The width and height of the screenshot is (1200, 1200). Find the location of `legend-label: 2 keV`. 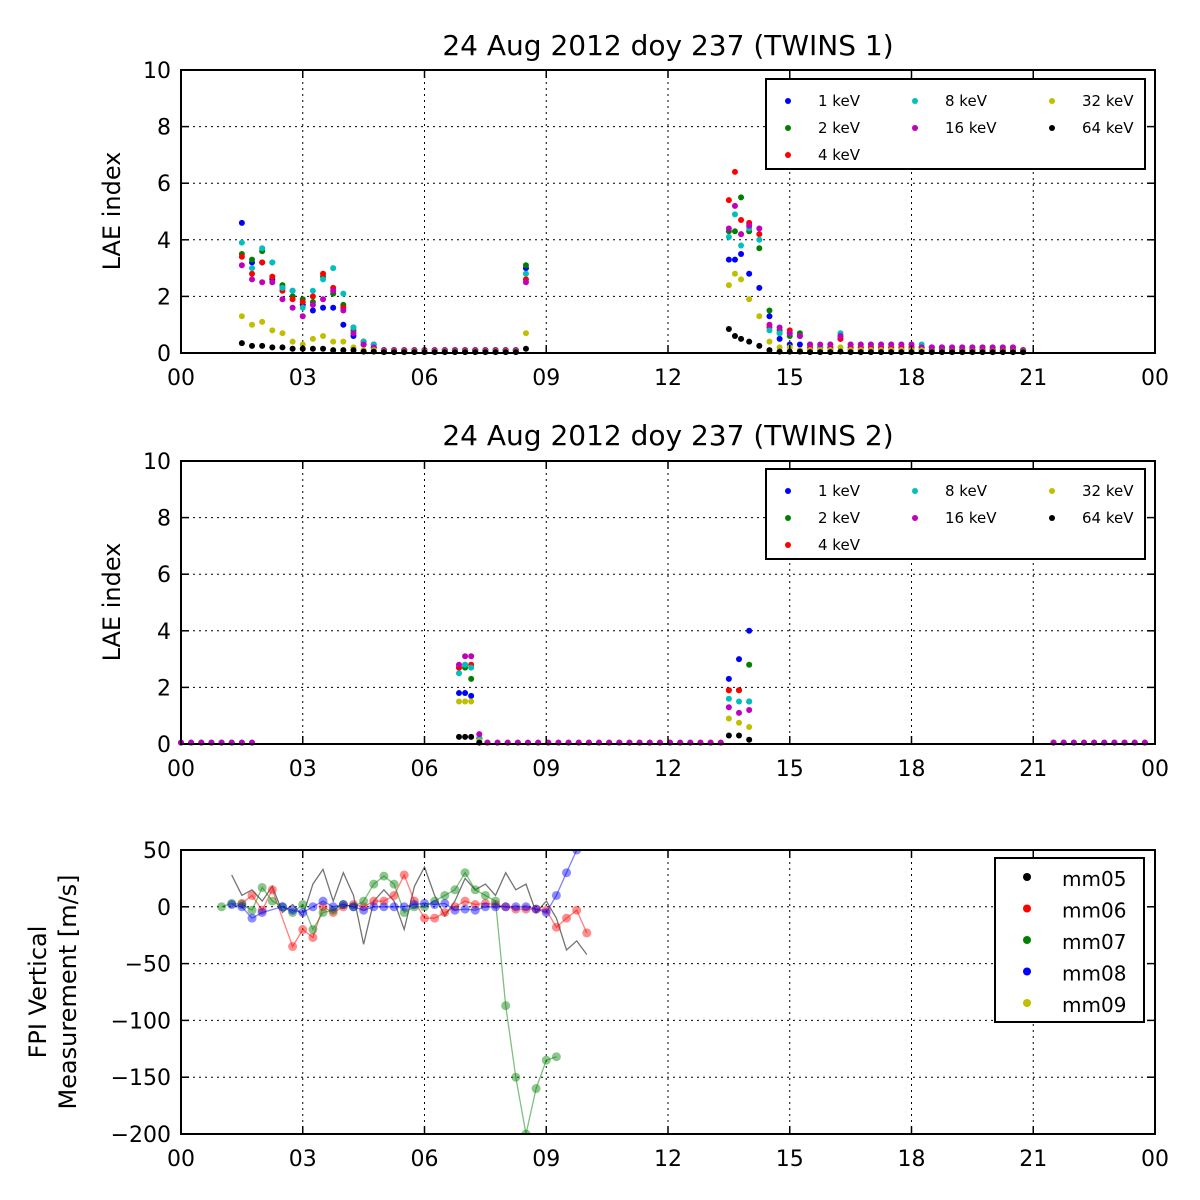

legend-label: 2 keV is located at coordinates (839, 518).